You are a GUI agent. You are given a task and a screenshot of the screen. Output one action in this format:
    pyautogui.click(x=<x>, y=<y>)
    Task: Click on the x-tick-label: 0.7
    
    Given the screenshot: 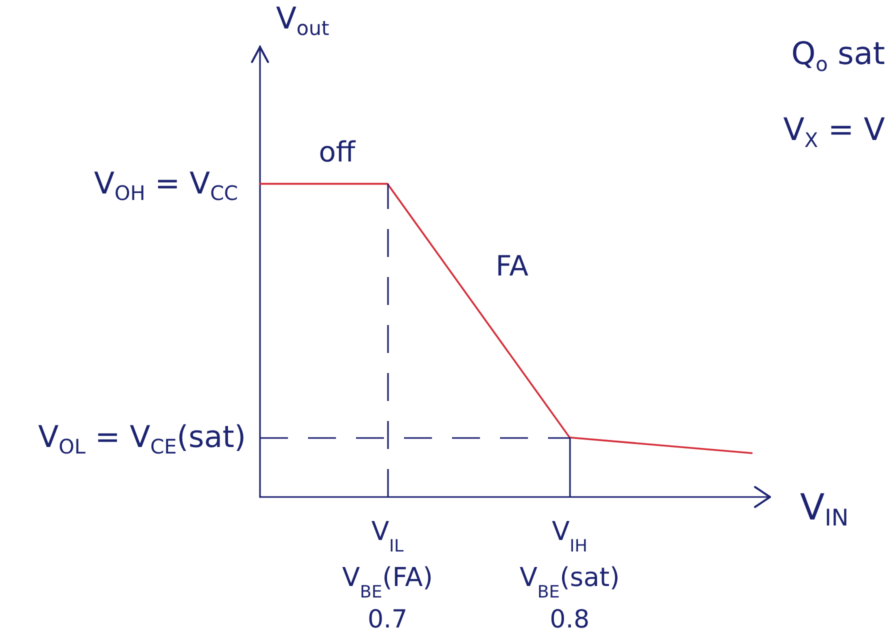 What is the action you would take?
    pyautogui.click(x=388, y=619)
    